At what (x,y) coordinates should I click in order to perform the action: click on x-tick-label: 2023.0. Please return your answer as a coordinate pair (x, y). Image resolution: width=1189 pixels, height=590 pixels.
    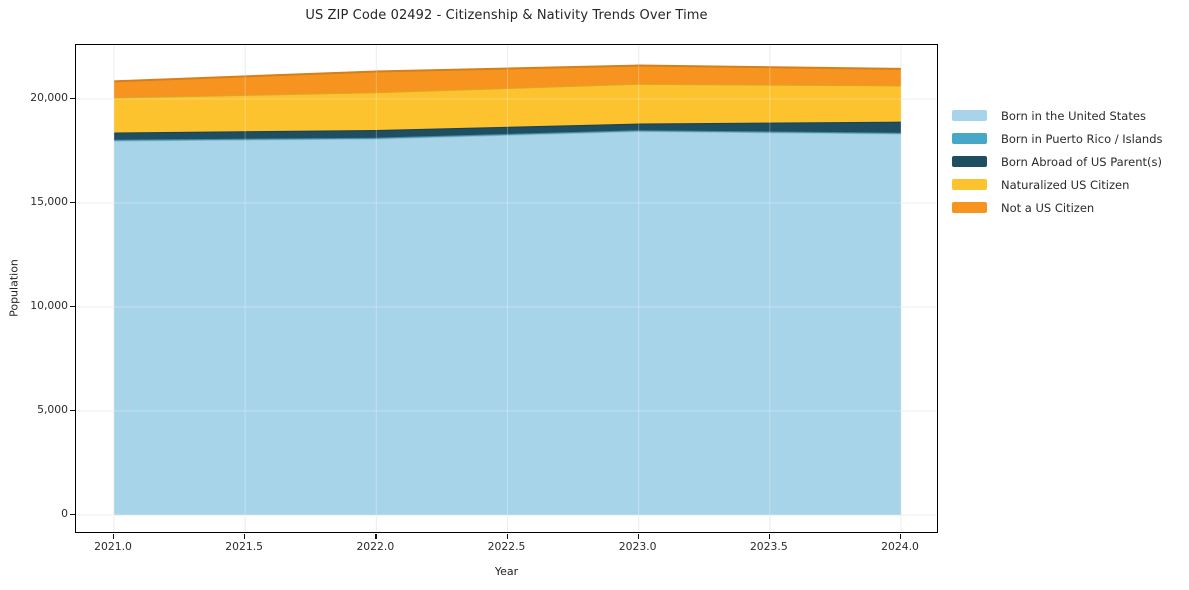
    Looking at the image, I should click on (637, 546).